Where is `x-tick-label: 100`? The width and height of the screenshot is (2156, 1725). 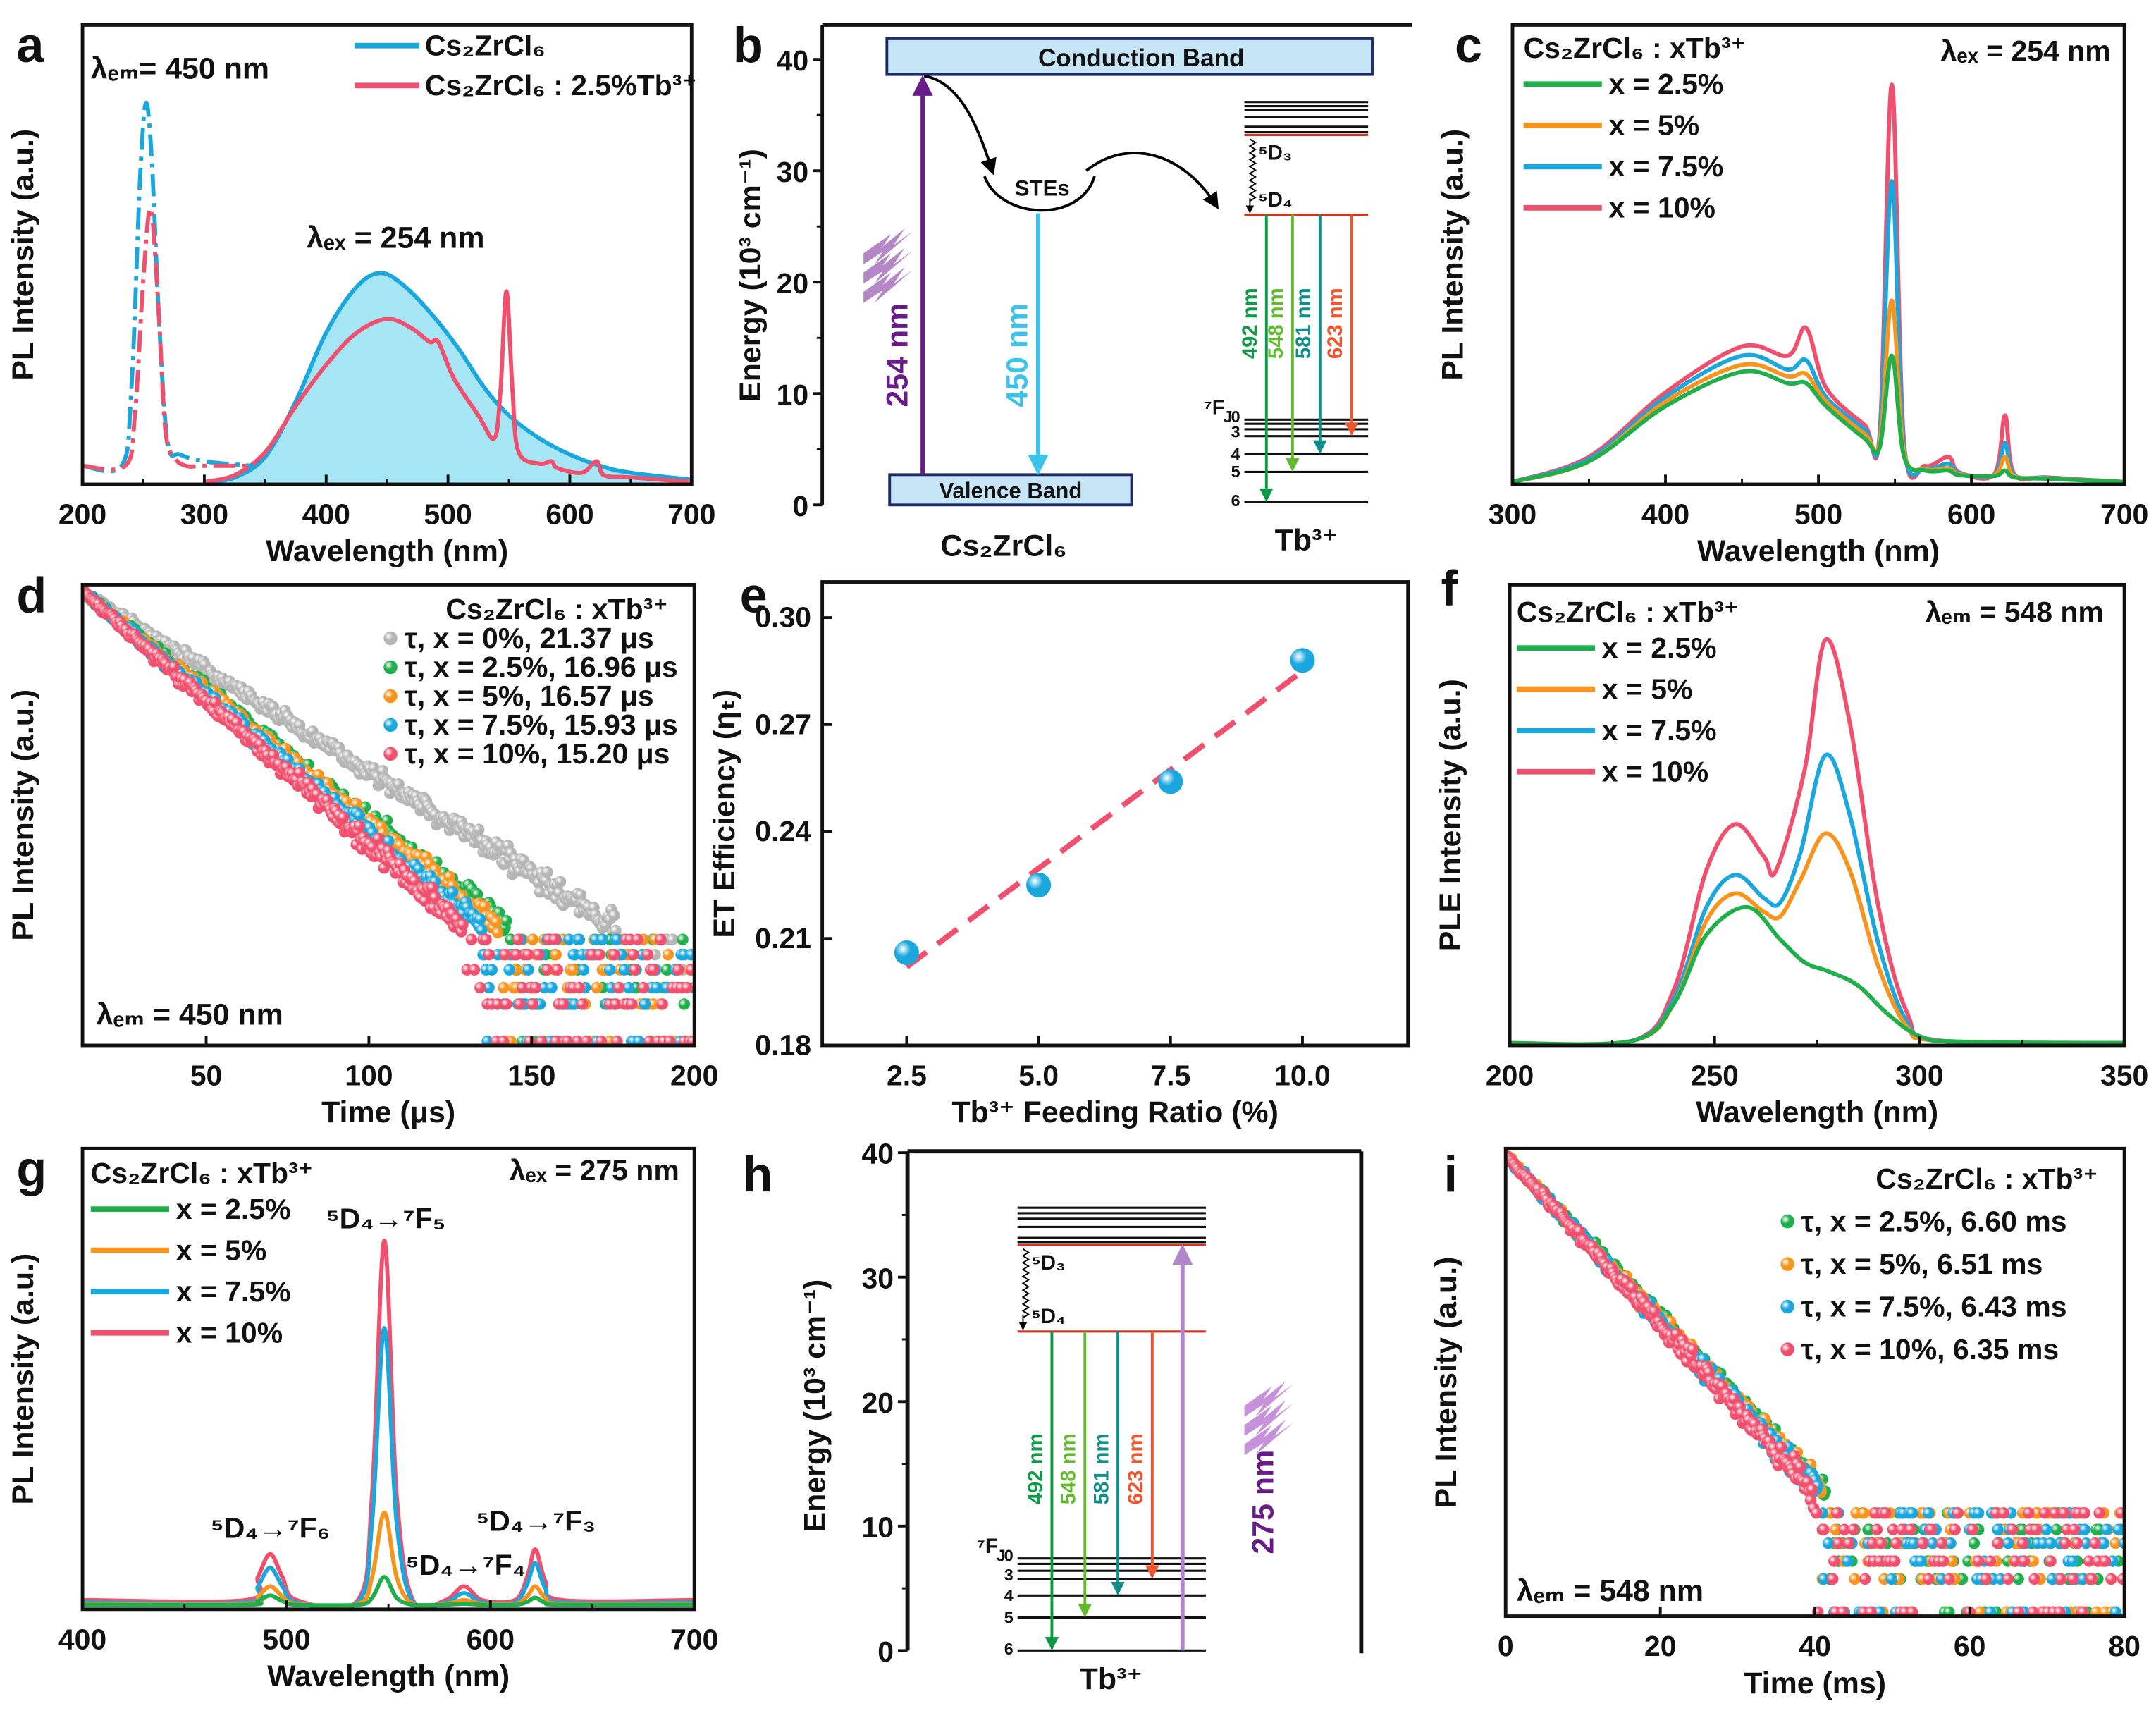
x-tick-label: 100 is located at coordinates (369, 1076).